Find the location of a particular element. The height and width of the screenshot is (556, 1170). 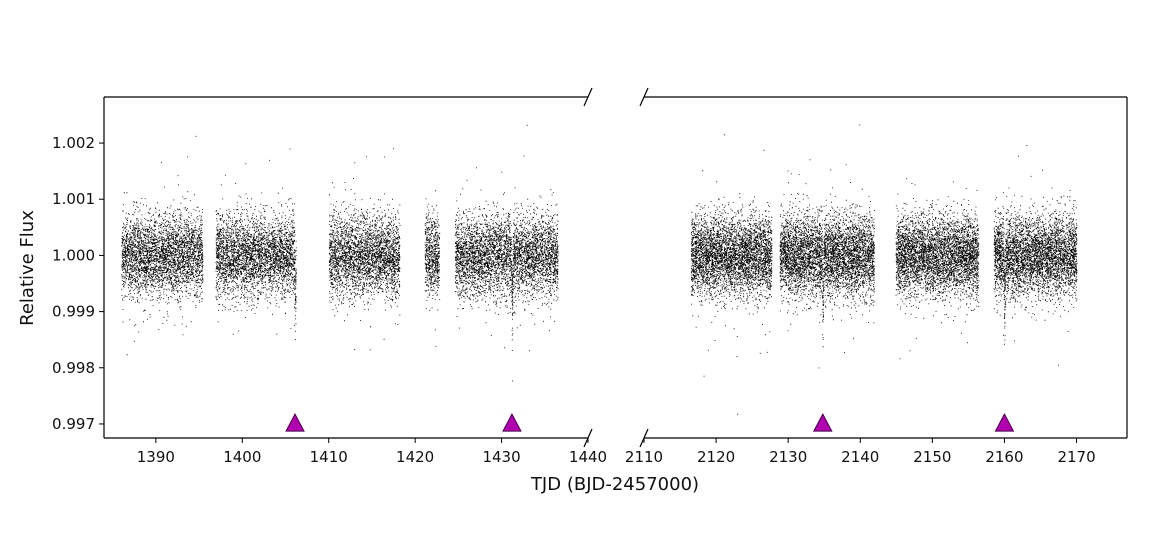

x-tick-label: 2110 is located at coordinates (644, 457).